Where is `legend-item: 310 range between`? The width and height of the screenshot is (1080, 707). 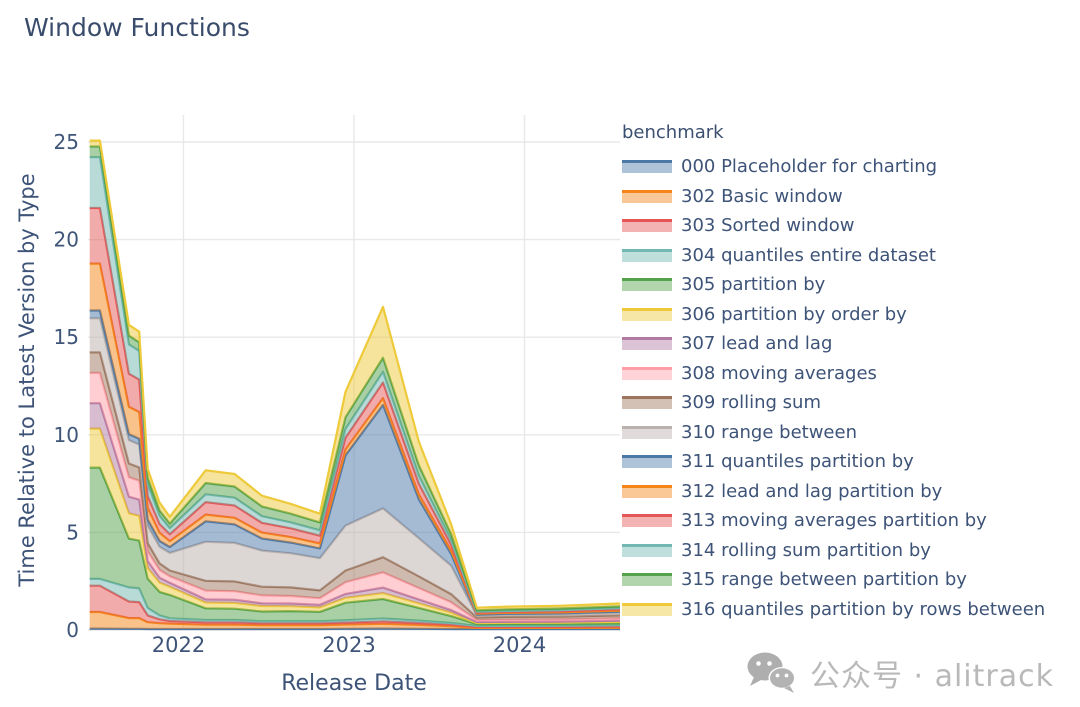
legend-item: 310 range between is located at coordinates (833, 433).